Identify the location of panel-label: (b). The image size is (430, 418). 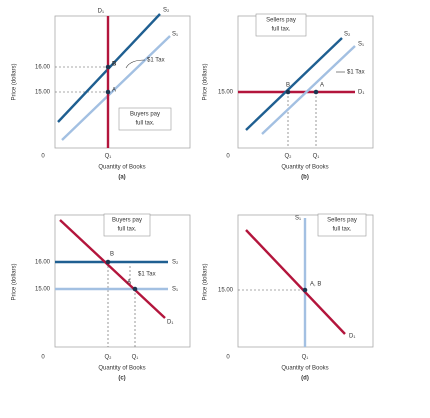
(305, 178).